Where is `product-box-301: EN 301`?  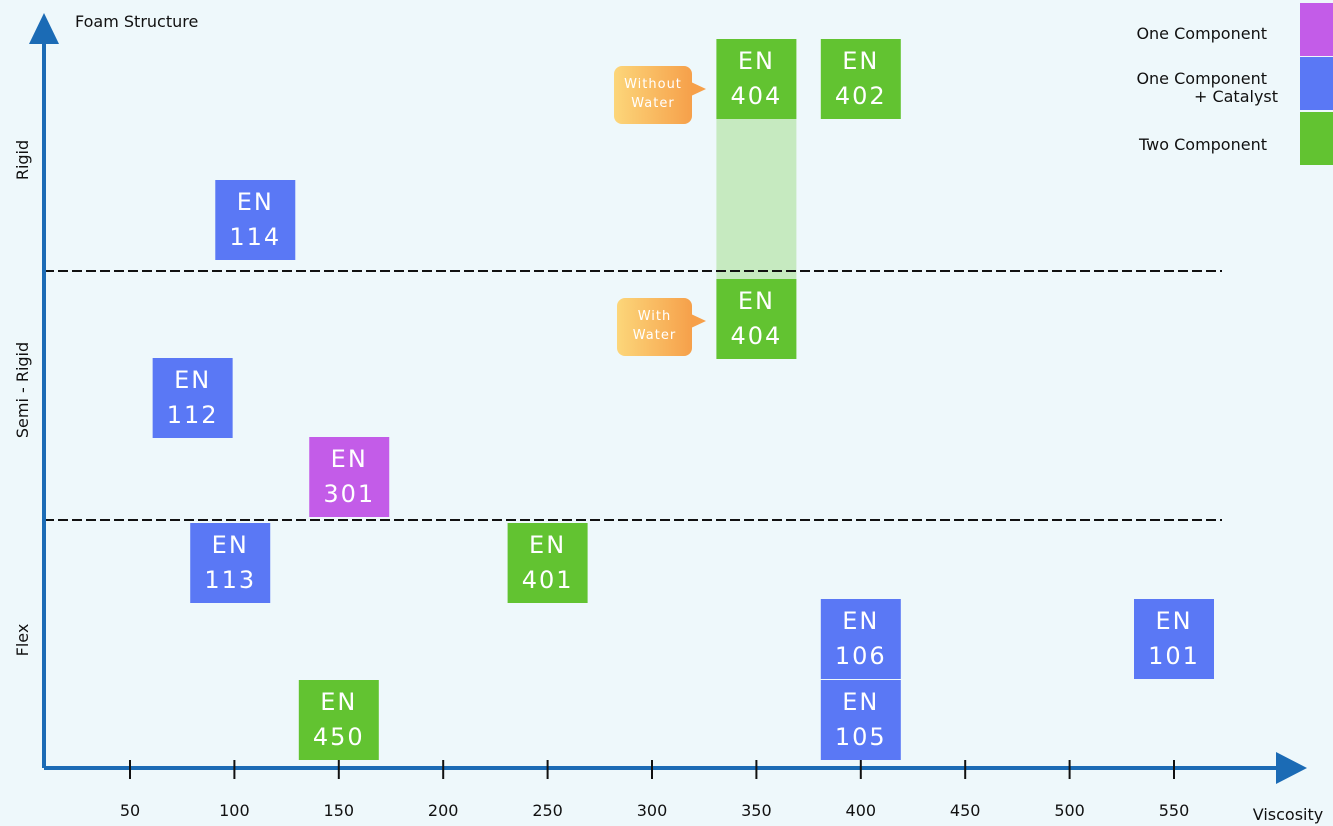 product-box-301: EN 301 is located at coordinates (349, 477).